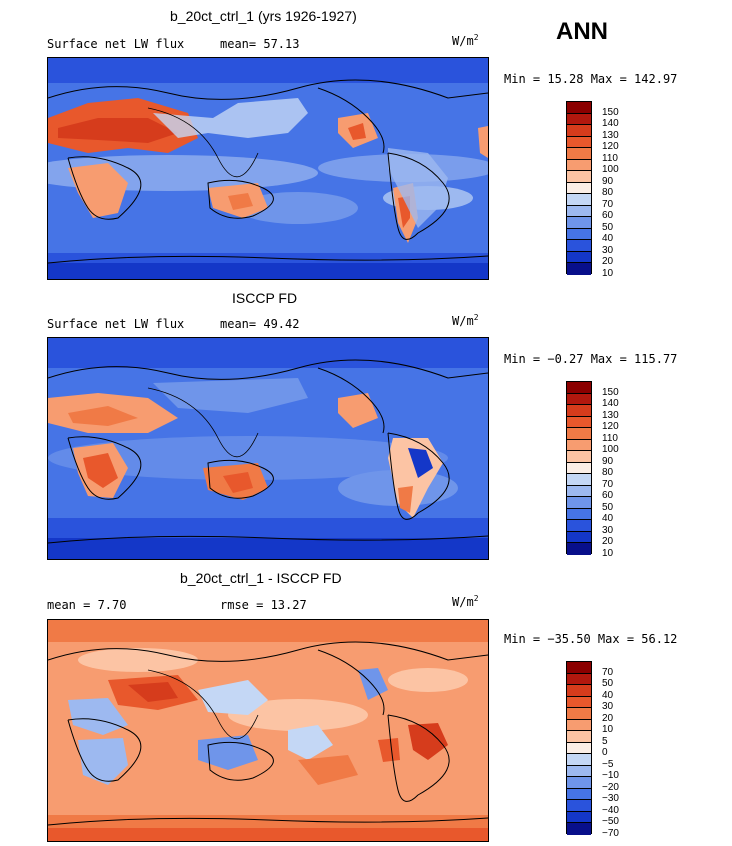  Describe the element at coordinates (116, 324) in the screenshot. I see `panel-2-variable: Surface net LW flux` at that location.